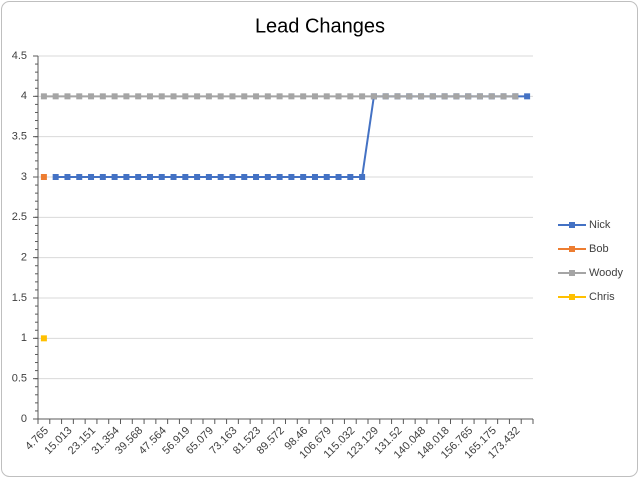  I want to click on legend-label: Woody, so click(606, 273).